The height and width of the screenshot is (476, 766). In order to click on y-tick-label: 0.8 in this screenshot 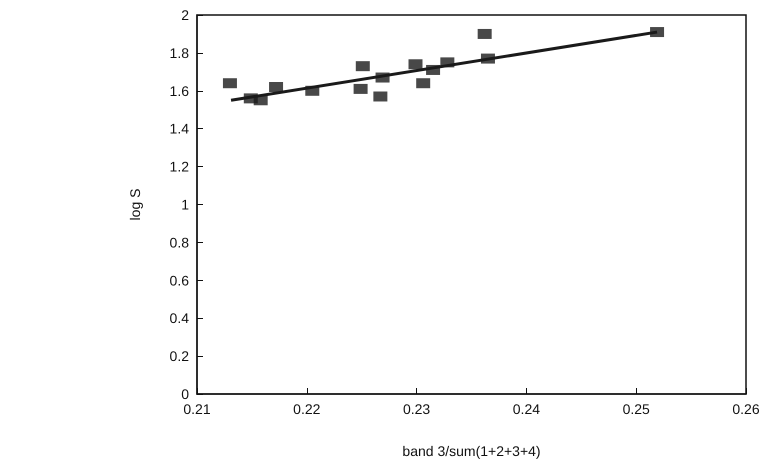, I will do `click(180, 242)`.